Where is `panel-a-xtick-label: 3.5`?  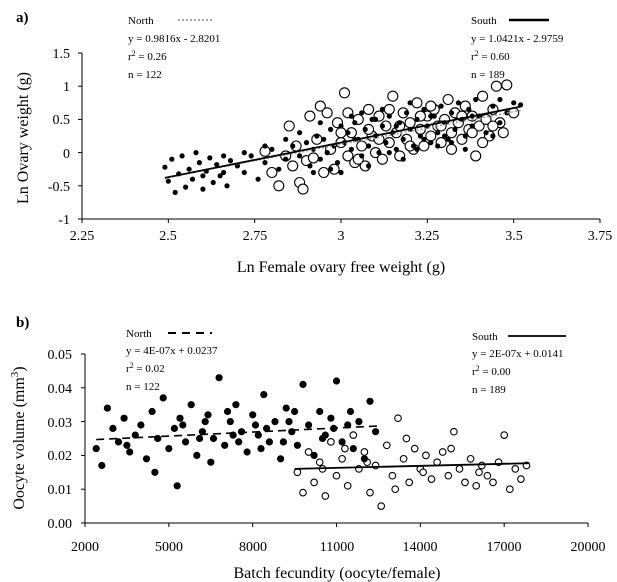 panel-a-xtick-label: 3.5 is located at coordinates (514, 236).